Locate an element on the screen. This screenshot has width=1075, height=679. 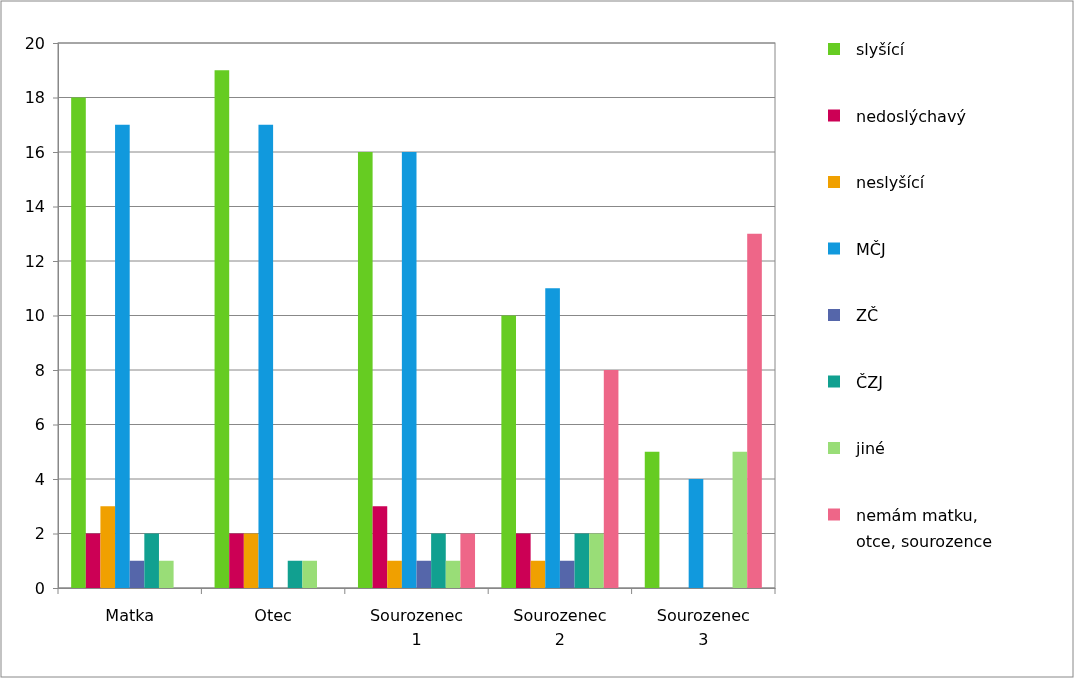
legend-label: nemám matku, otce, sourozence is located at coordinates (924, 528).